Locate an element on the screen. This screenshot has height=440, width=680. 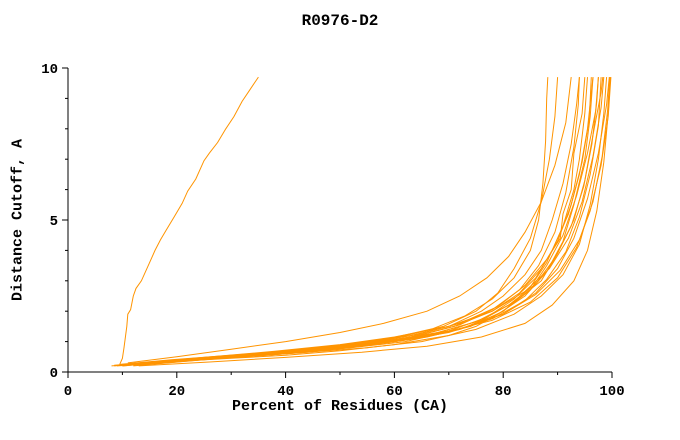
x-axis-label: Percent of Residues (CA) is located at coordinates (340, 406).